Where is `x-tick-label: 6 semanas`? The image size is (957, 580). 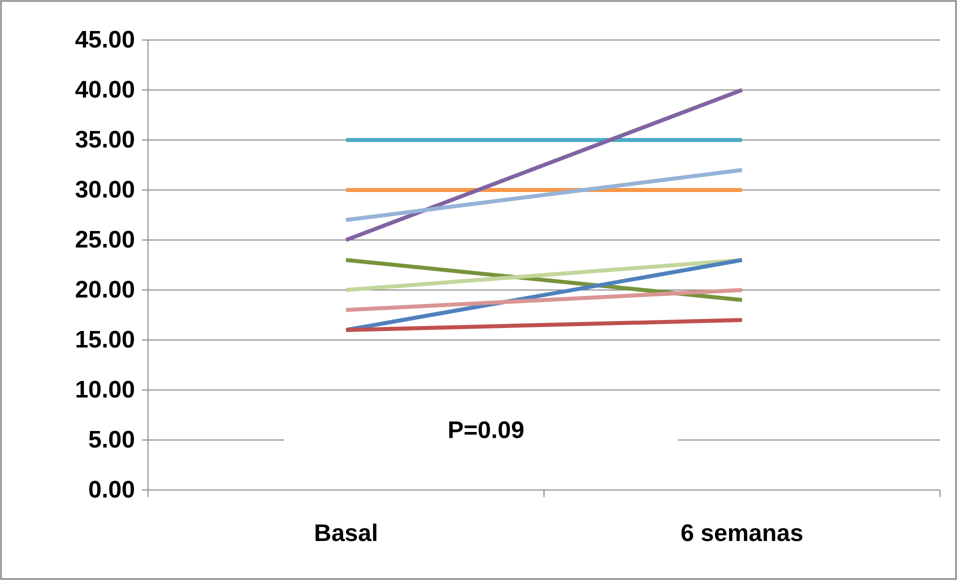
x-tick-label: 6 semanas is located at coordinates (742, 534).